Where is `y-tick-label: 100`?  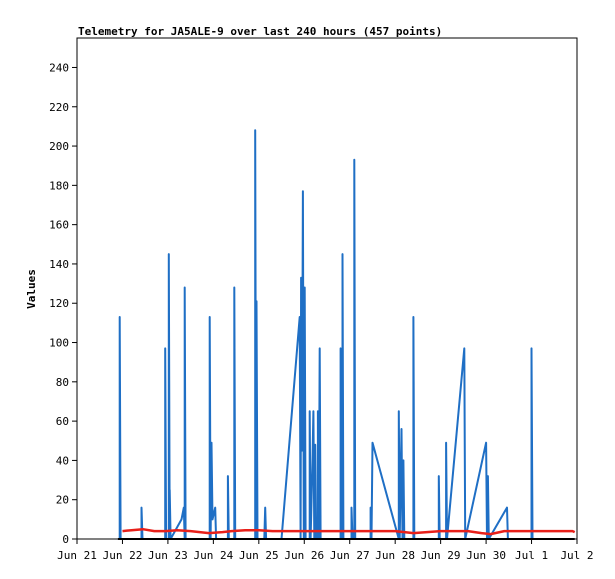
y-tick-label: 100 is located at coordinates (59, 343).